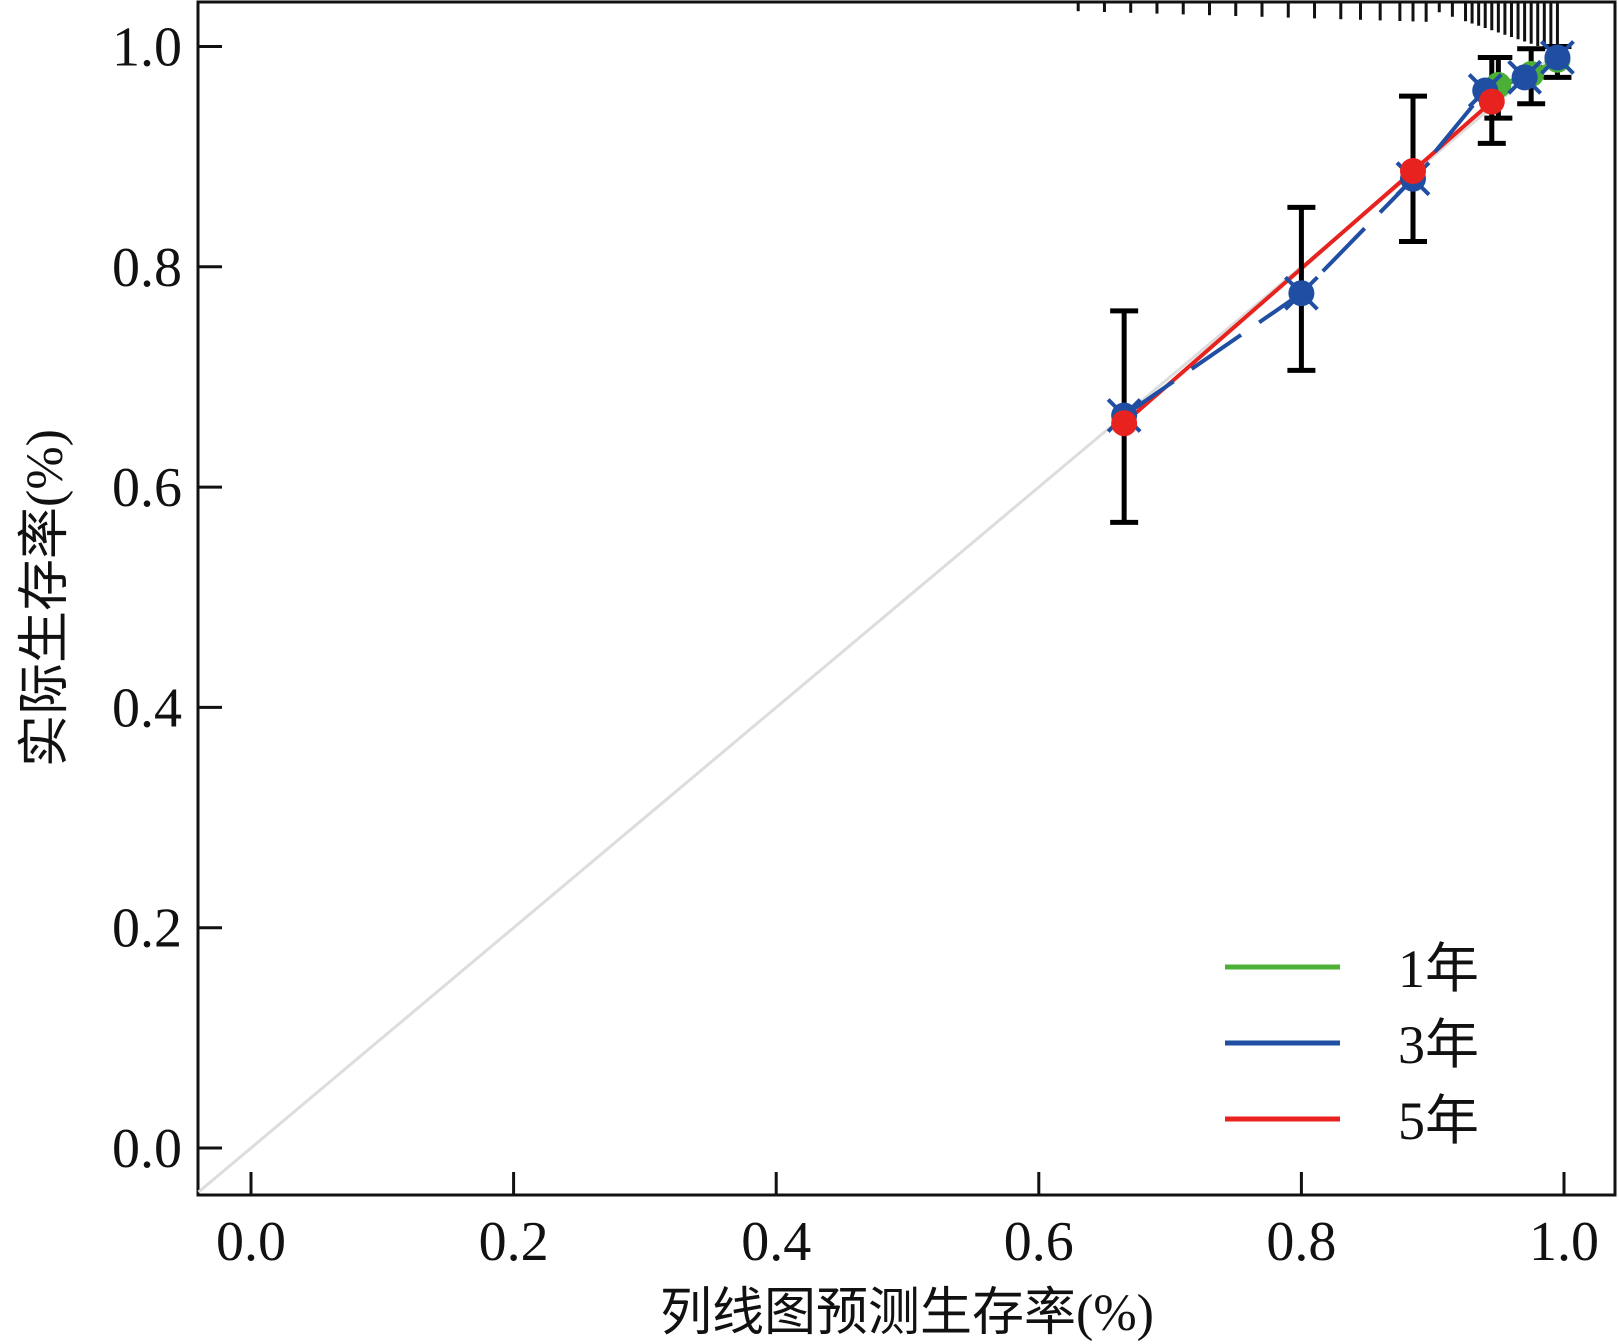  I want to click on y-tick-label: 0.8, so click(147, 268).